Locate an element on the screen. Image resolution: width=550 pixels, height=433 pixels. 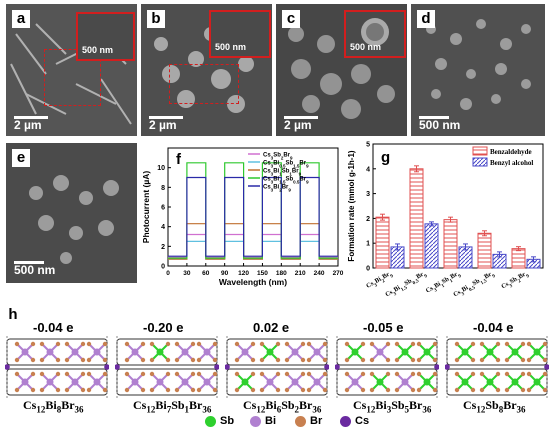
category-label-g: Cs3Bi0.5Sb1.5Br9 is located at coordinates (474, 284).